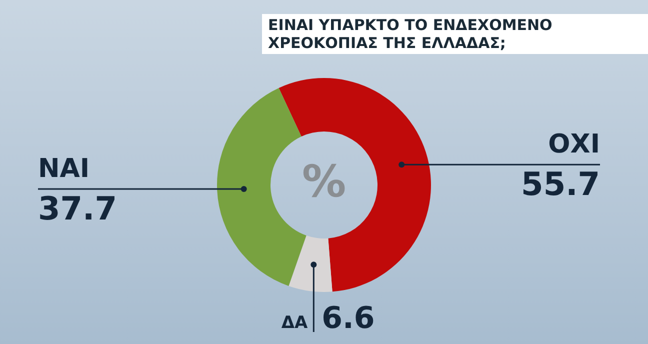  What do you see at coordinates (574, 144) in the screenshot?
I see `slice-label: ΟΧΙ` at bounding box center [574, 144].